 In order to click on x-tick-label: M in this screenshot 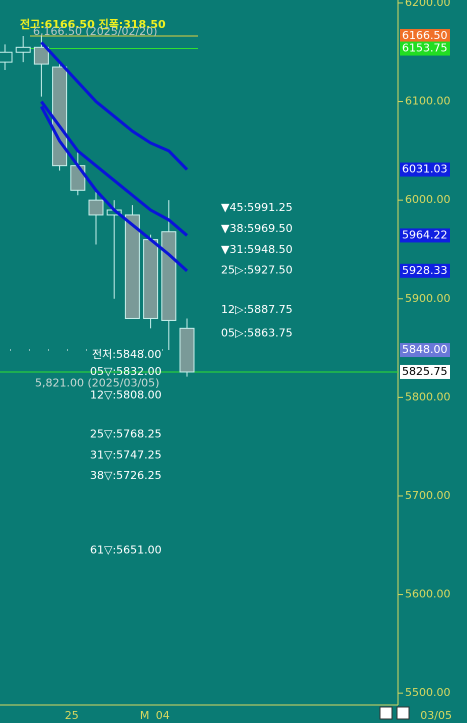, I will do `click(145, 715)`.